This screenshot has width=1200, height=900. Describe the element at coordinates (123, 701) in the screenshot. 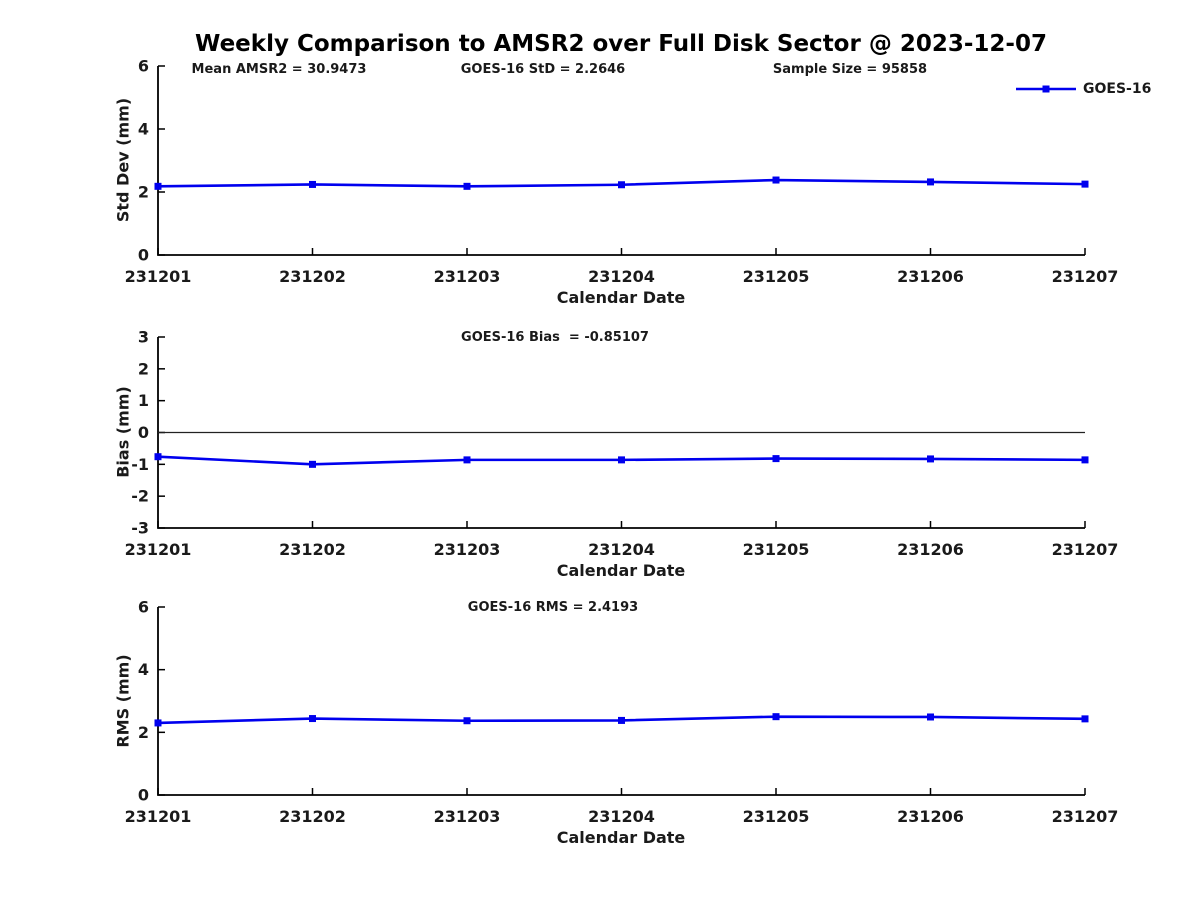

I see `y-axis-label-rms: RMS (mm)` at that location.